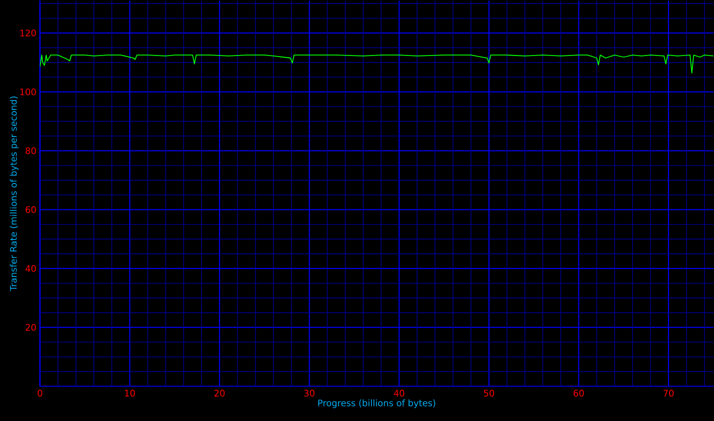 The width and height of the screenshot is (714, 421). What do you see at coordinates (489, 393) in the screenshot?
I see `x-tick-label: 50` at bounding box center [489, 393].